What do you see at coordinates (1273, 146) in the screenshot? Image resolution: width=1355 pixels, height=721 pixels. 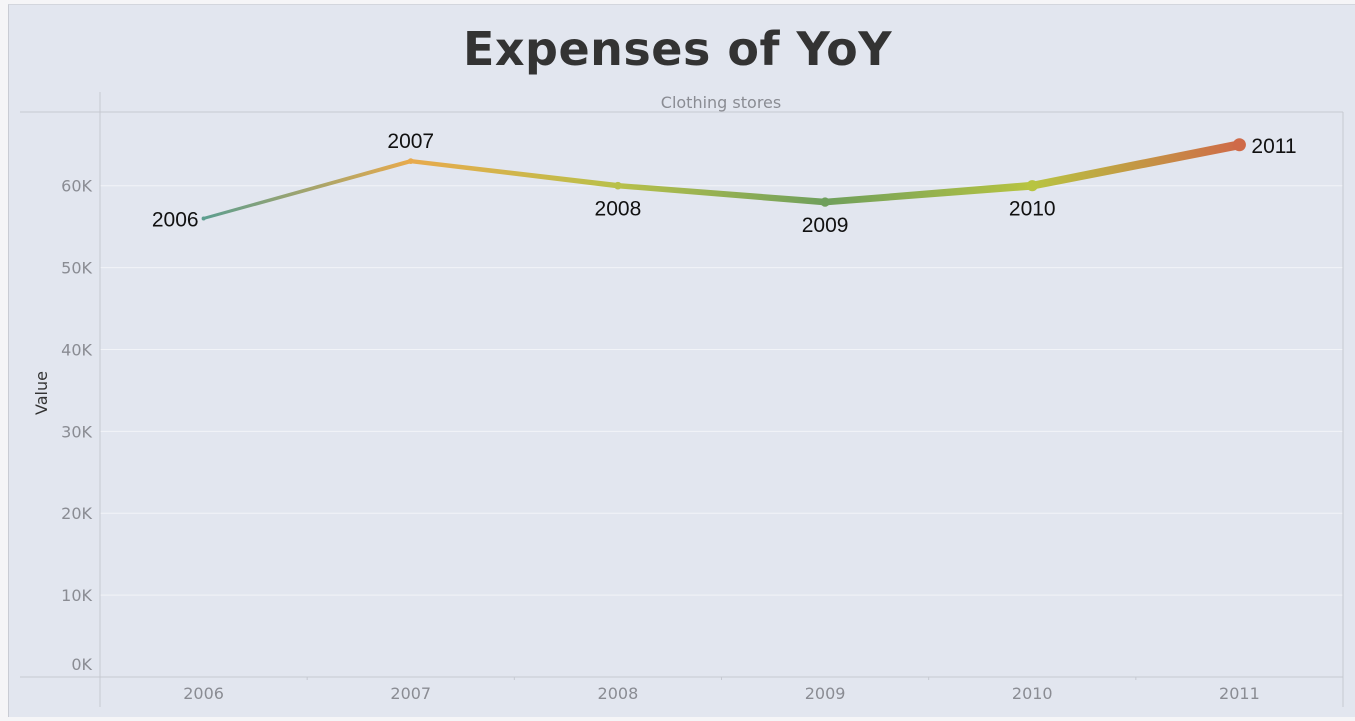 I see `point-label: 2011` at bounding box center [1273, 146].